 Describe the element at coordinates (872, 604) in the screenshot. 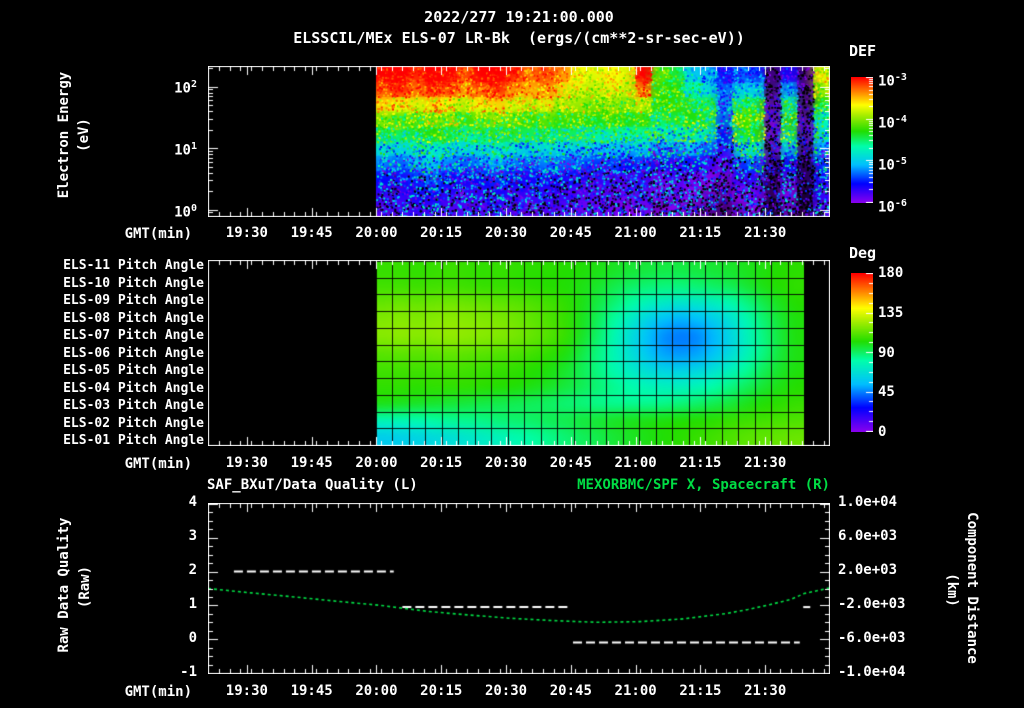

I see `distance-tick-label: -2.0e+03` at that location.